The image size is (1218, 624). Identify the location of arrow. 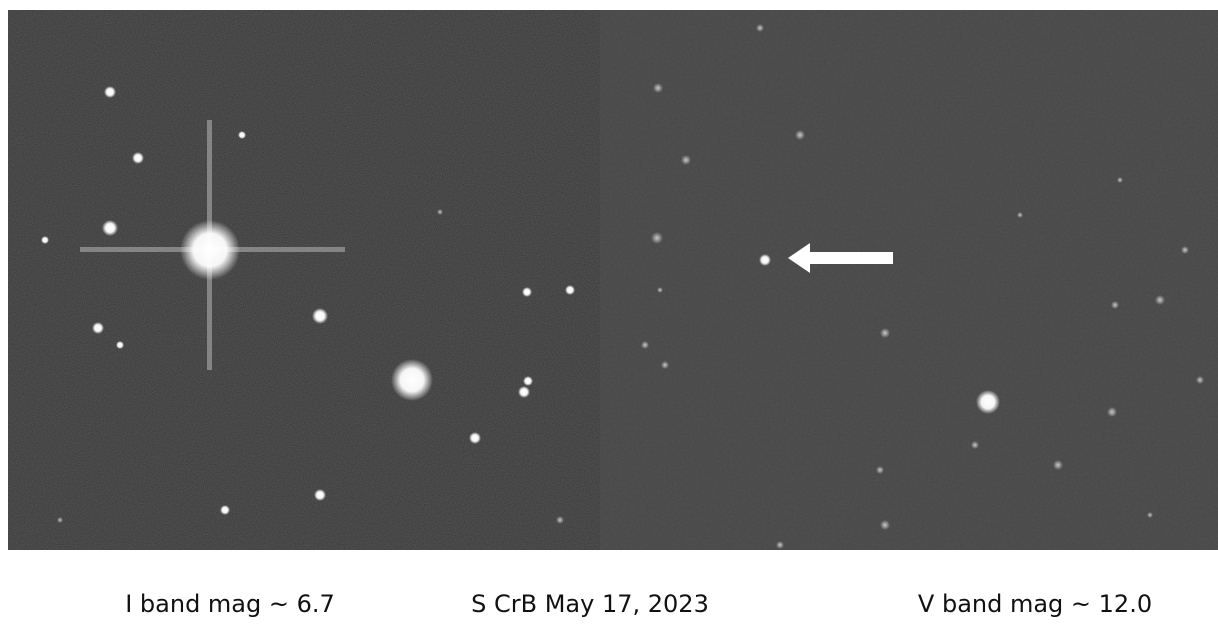
(840, 258).